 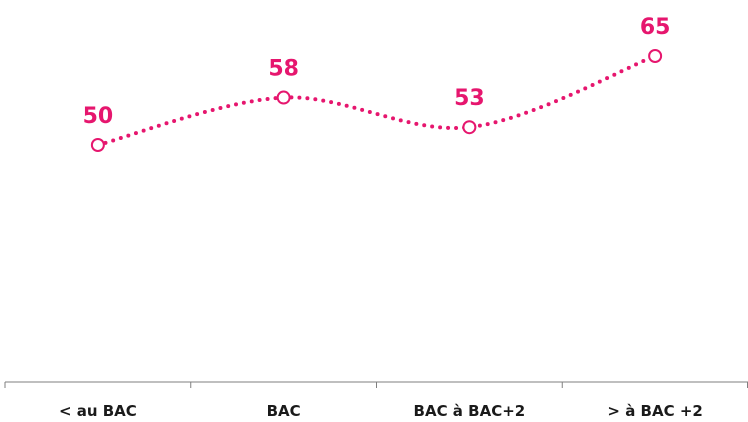 What do you see at coordinates (98, 411) in the screenshot?
I see `x-tick-label: < au BAC` at bounding box center [98, 411].